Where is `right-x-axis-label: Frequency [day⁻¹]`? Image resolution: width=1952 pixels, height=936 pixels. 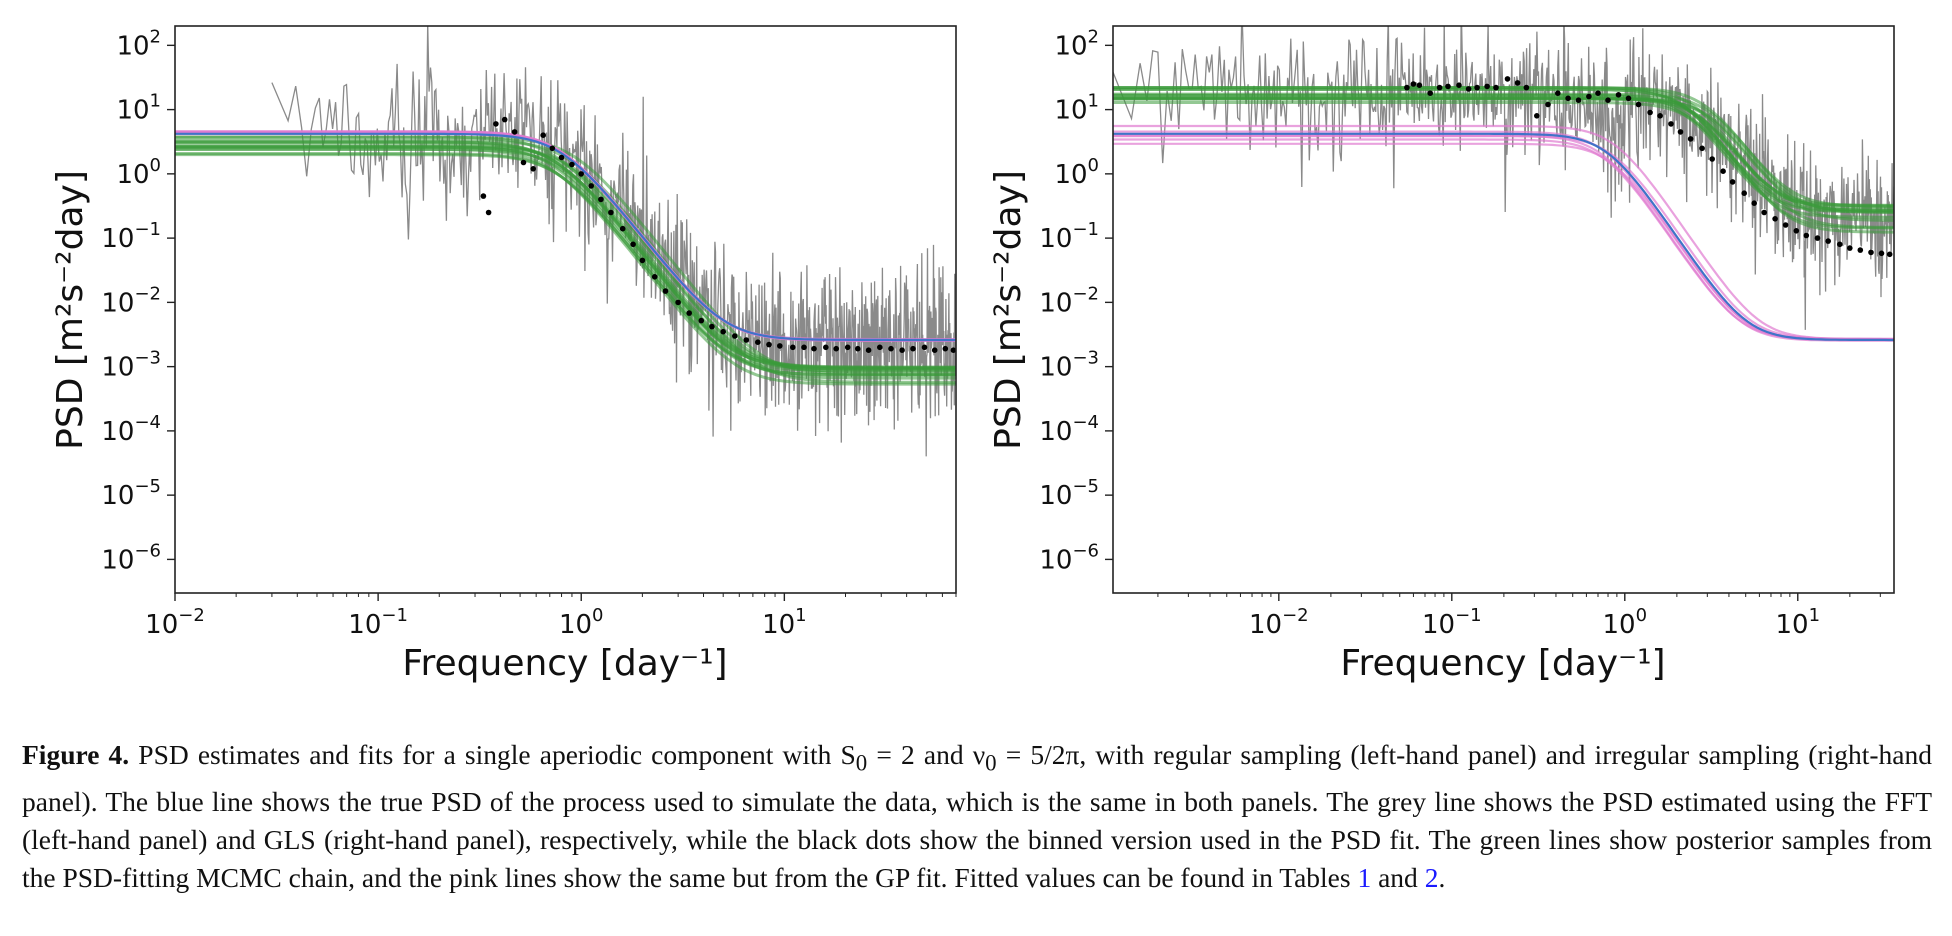
right-x-axis-label: Frequency [day⁻¹] is located at coordinates (1502, 663).